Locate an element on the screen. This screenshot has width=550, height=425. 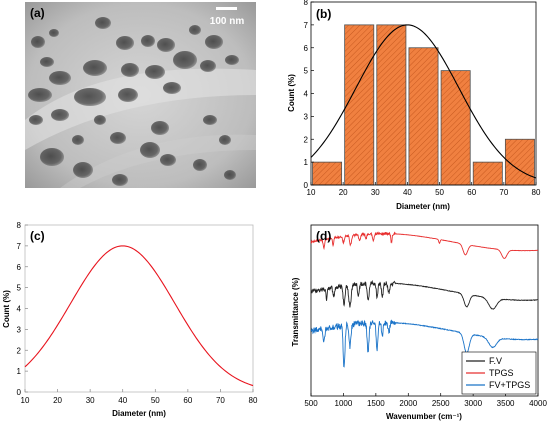
x-axis-label-c: Diameter (nm) is located at coordinates (139, 413).